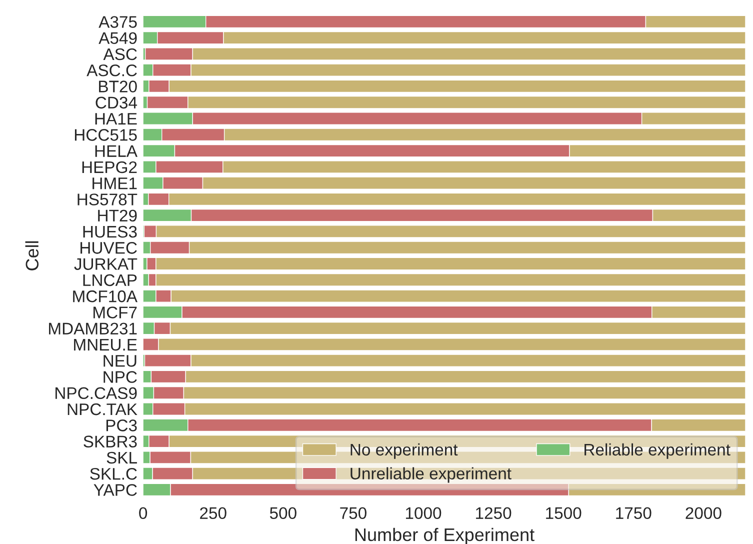 The image size is (753, 544). I want to click on y-tick-label: SKBR3, so click(110, 442).